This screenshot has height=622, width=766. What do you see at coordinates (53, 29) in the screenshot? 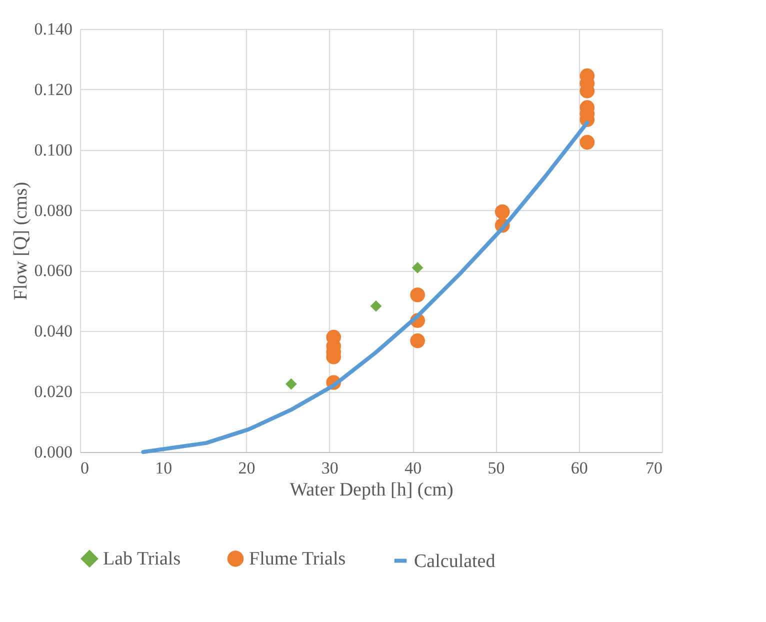
I see `y-tick-label: 0.140` at bounding box center [53, 29].